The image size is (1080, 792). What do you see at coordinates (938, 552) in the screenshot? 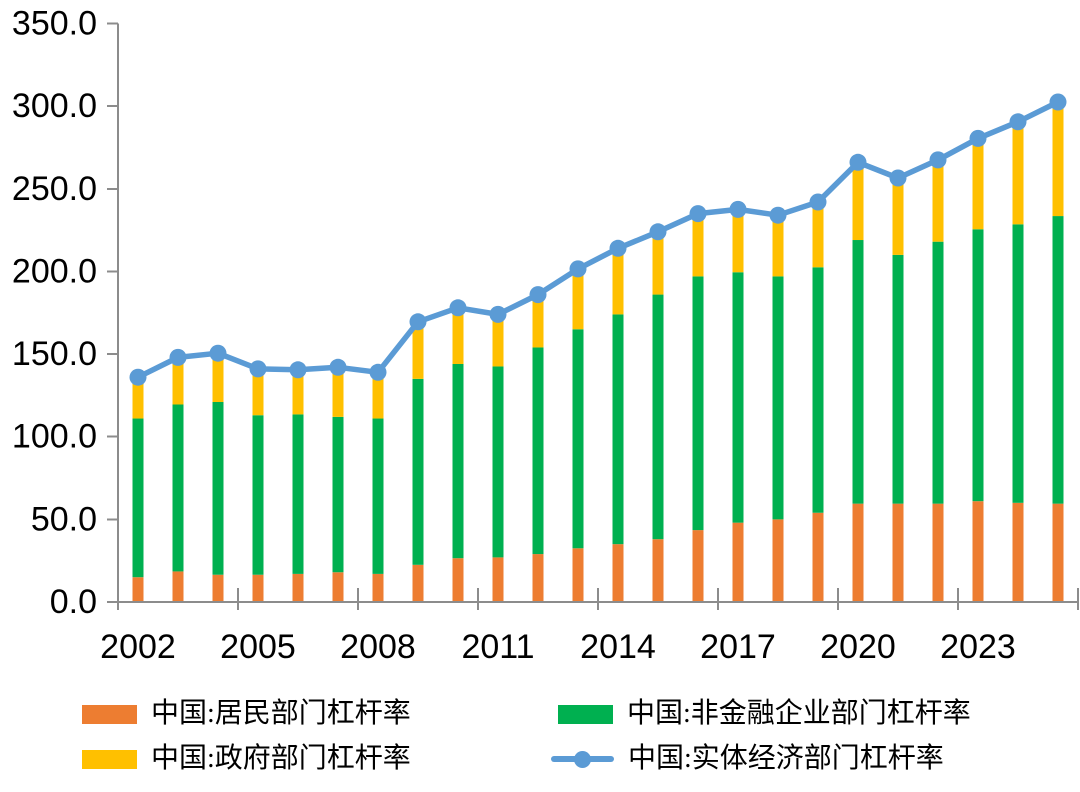
I see `bar-segment-household-2022` at bounding box center [938, 552].